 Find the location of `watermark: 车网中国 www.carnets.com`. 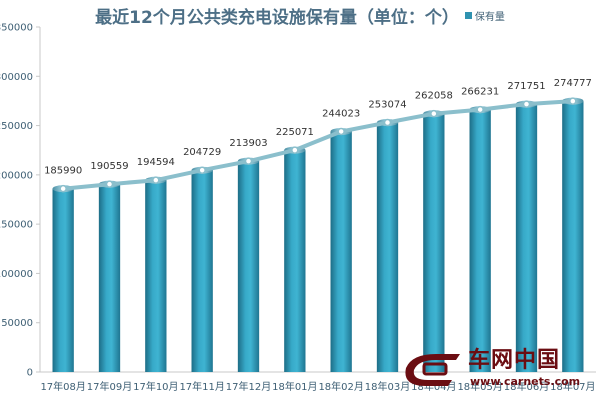

watermark: 车网中国 www.carnets.com is located at coordinates (500, 370).